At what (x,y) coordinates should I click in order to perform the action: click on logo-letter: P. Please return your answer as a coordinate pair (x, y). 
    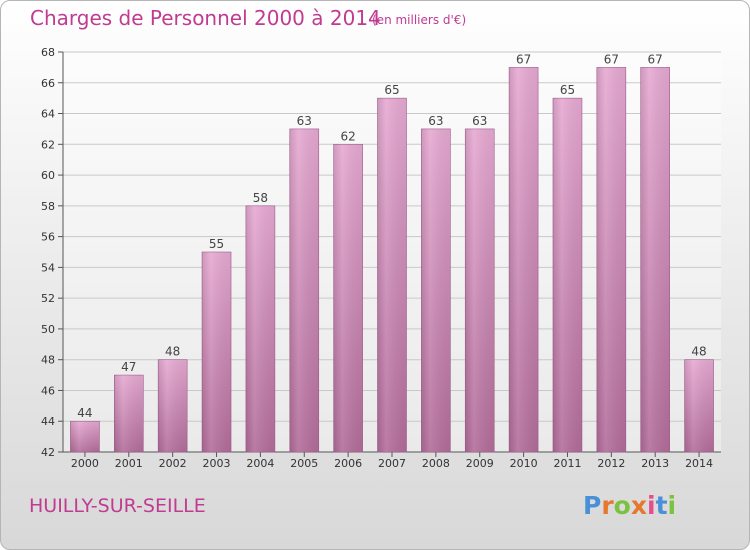
    Looking at the image, I should click on (592, 505).